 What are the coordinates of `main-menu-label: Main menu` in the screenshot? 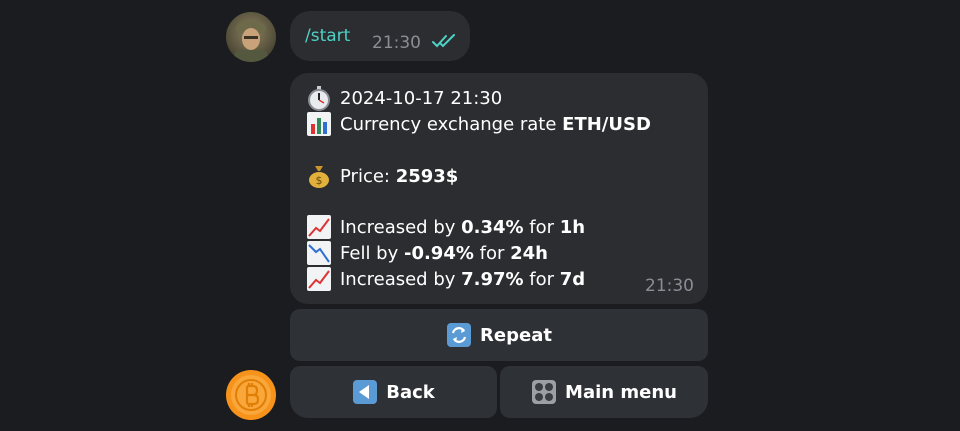 It's located at (621, 392).